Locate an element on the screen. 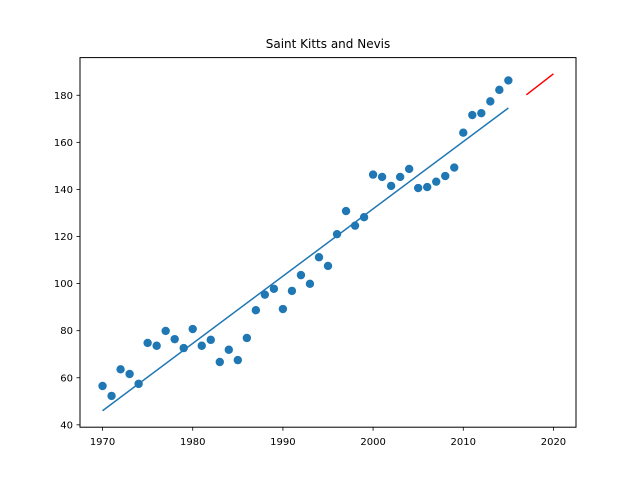 This screenshot has height=480, width=640. y-tick-label: 180 is located at coordinates (63, 96).